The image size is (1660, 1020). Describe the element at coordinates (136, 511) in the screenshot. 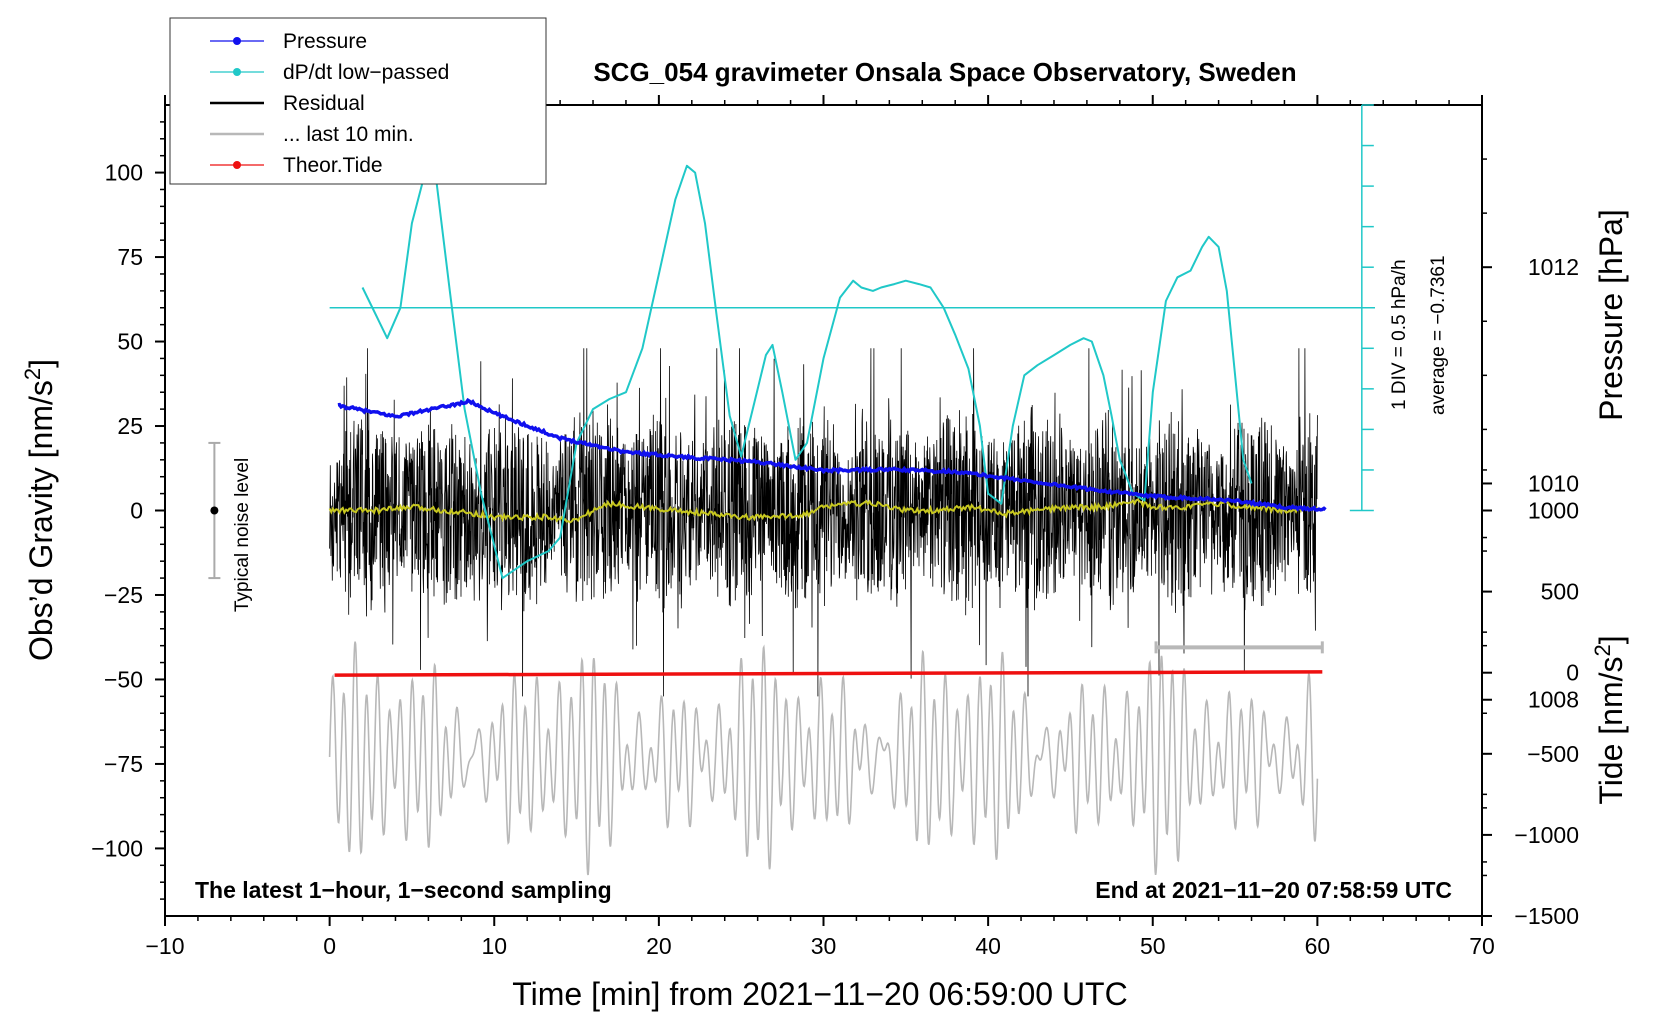

I see `y-left-tick-label: 0` at that location.